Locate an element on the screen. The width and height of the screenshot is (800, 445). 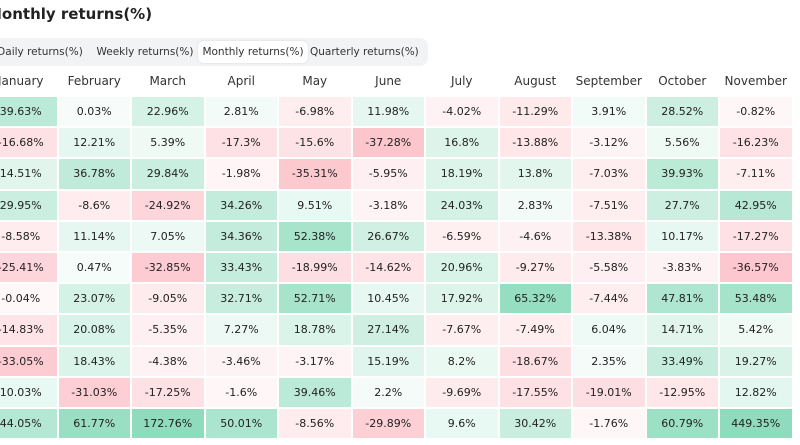
return-cell: 18.78% is located at coordinates (315, 330).